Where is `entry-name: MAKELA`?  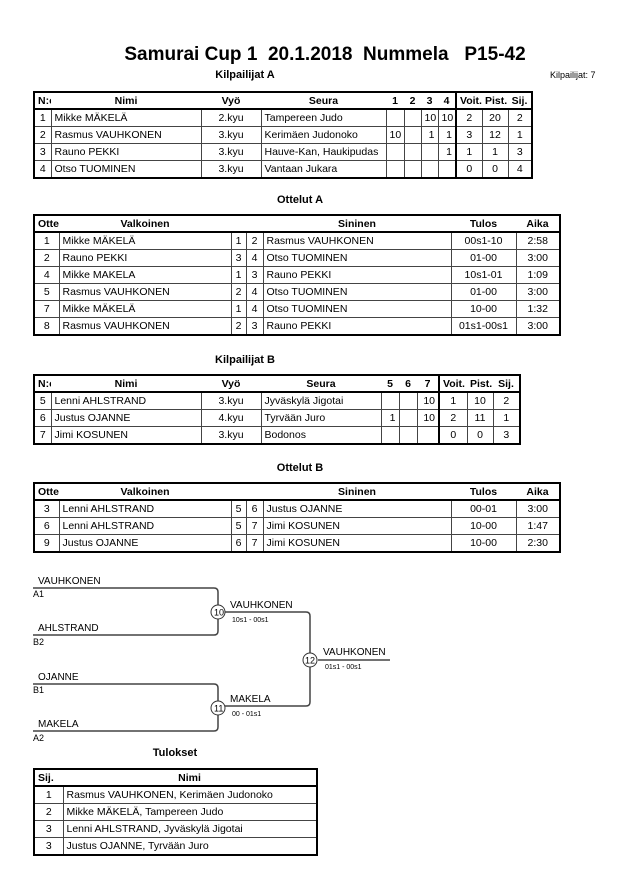 entry-name: MAKELA is located at coordinates (58, 724).